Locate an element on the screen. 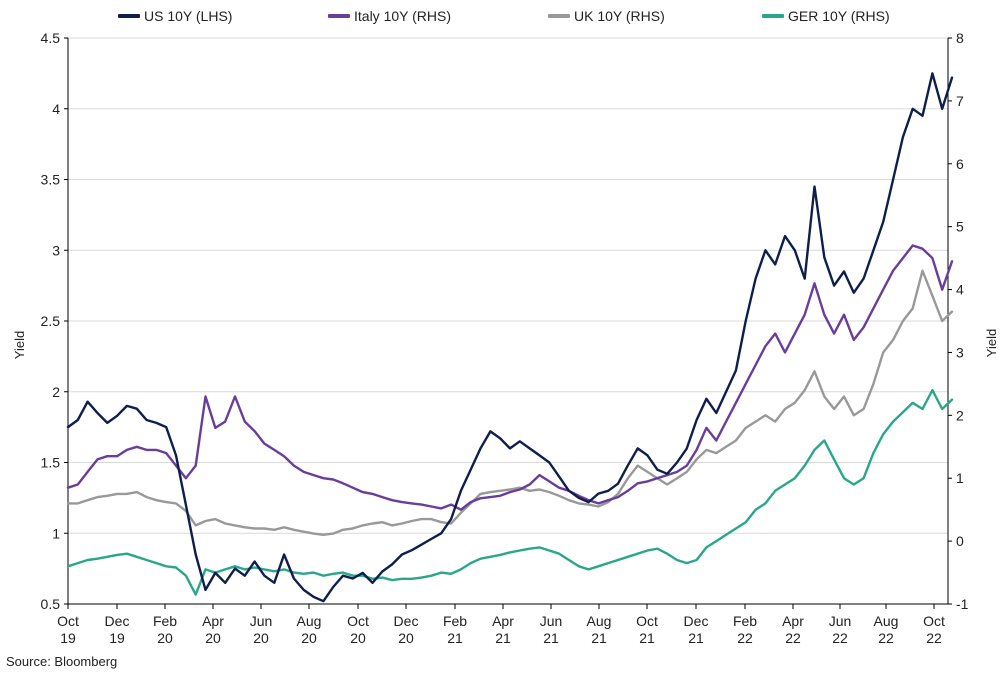 The height and width of the screenshot is (678, 1007). right-tick-label: 0 is located at coordinates (960, 541).